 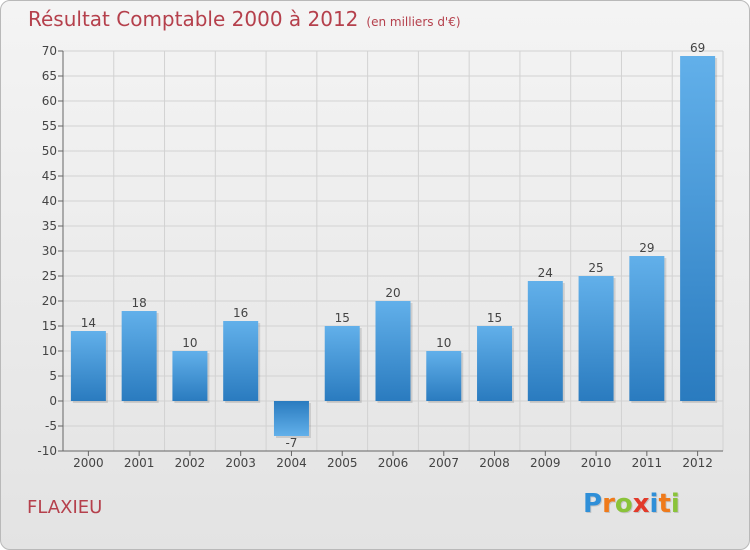 I want to click on y-tick-label: 10, so click(x=49, y=351).